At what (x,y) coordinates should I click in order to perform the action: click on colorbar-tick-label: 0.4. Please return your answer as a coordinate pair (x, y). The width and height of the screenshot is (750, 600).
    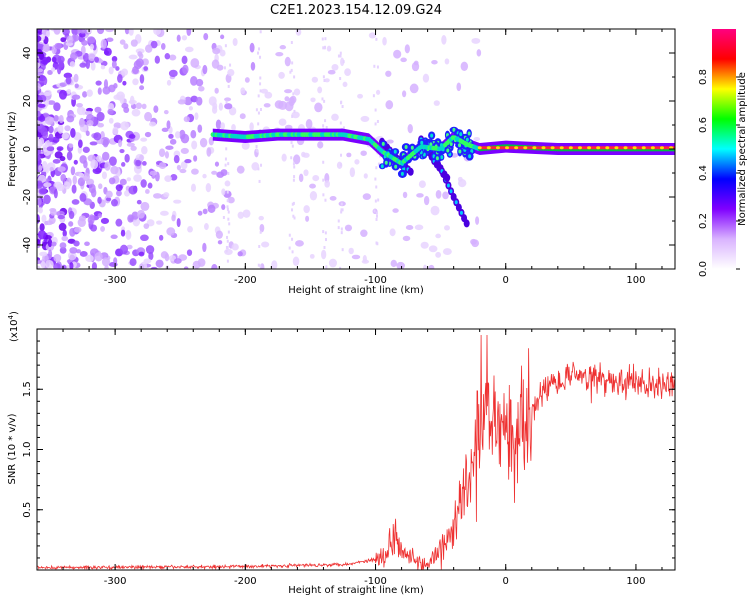
    Looking at the image, I should click on (703, 173).